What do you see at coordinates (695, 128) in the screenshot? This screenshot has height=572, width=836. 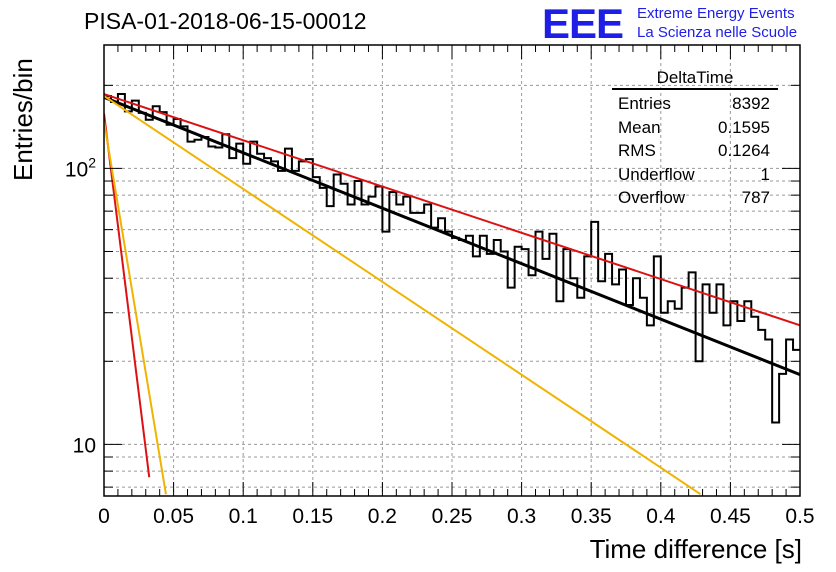 I see `stats-row-mean: Mean 0.1595` at bounding box center [695, 128].